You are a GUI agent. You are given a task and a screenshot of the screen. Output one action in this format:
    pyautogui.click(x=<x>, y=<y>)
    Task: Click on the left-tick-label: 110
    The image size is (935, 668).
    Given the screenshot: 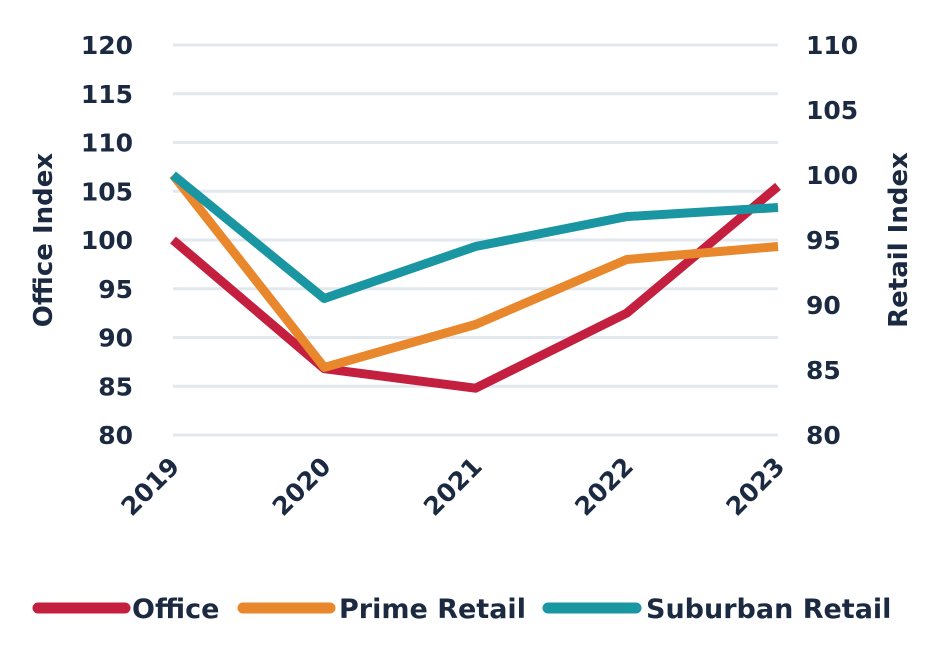 What is the action you would take?
    pyautogui.click(x=107, y=143)
    